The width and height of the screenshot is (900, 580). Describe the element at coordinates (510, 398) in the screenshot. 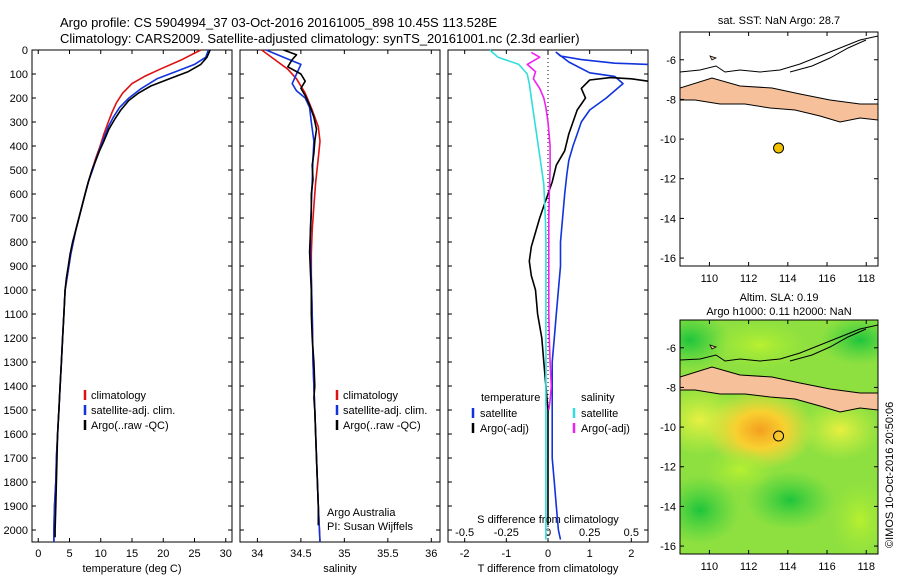

I see `legend-header-temperature: temperature` at that location.